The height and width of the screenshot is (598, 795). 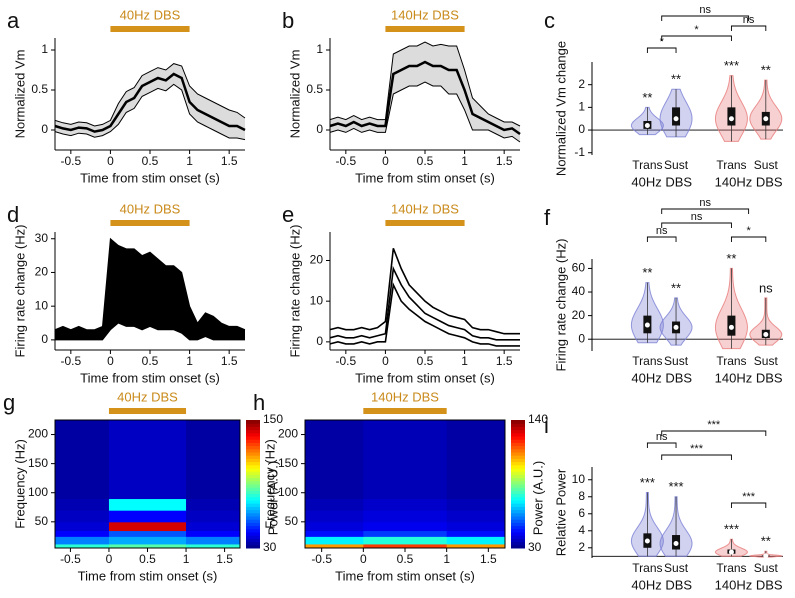 What do you see at coordinates (288, 434) in the screenshot?
I see `y-tick-label: 200` at bounding box center [288, 434].